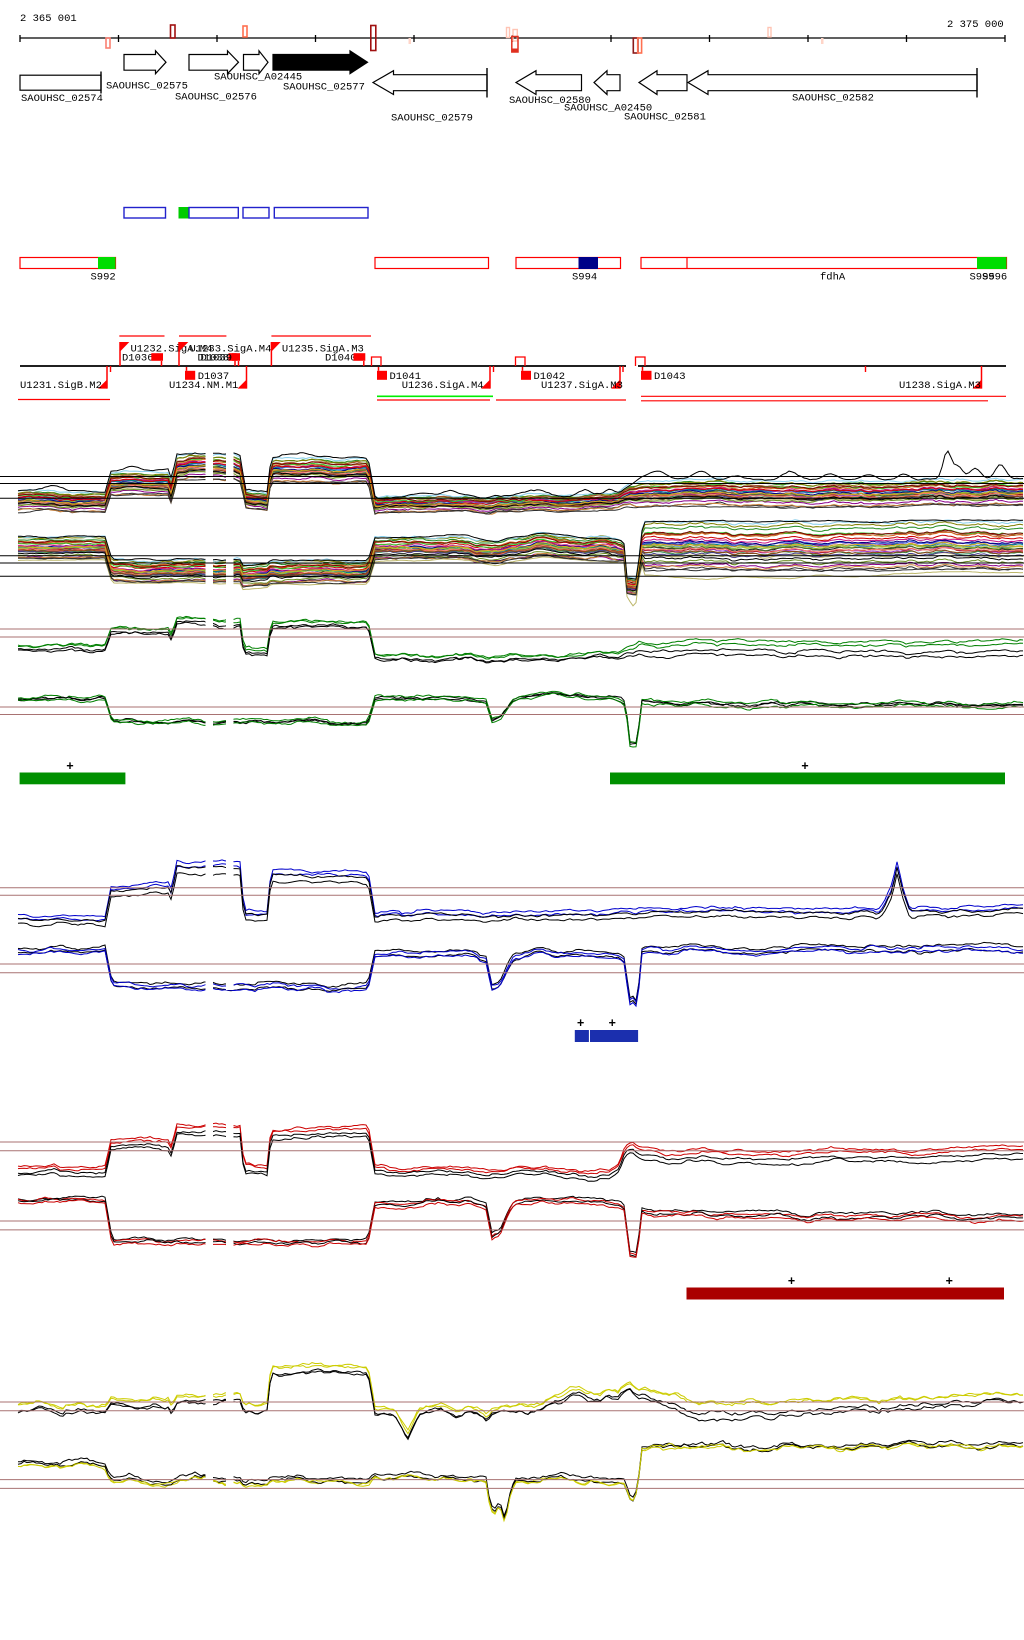 The height and width of the screenshot is (1640, 1024). I want to click on svg-text: 2 365 001, so click(48, 19).